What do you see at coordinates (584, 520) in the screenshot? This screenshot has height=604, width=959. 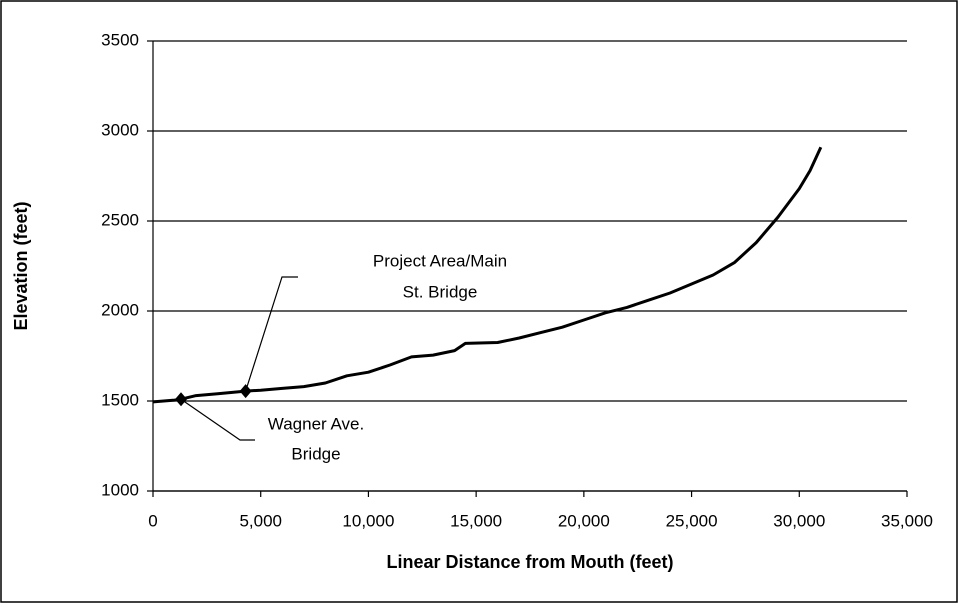 I see `x-tick-label: 20,000` at bounding box center [584, 520].